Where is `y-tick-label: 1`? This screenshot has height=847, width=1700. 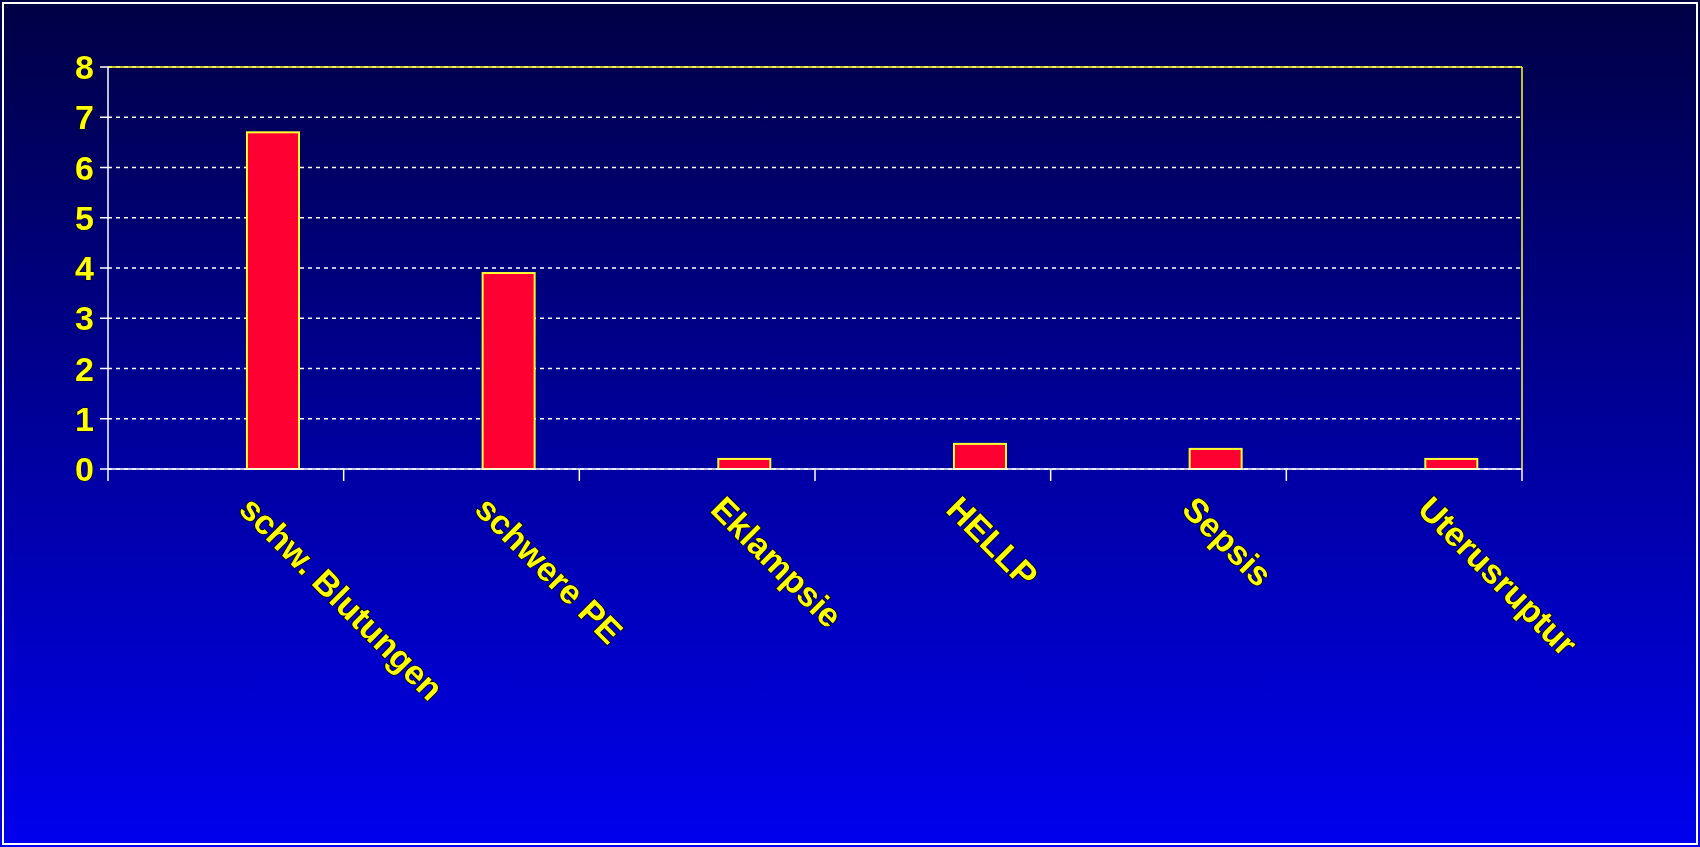 y-tick-label: 1 is located at coordinates (84, 418).